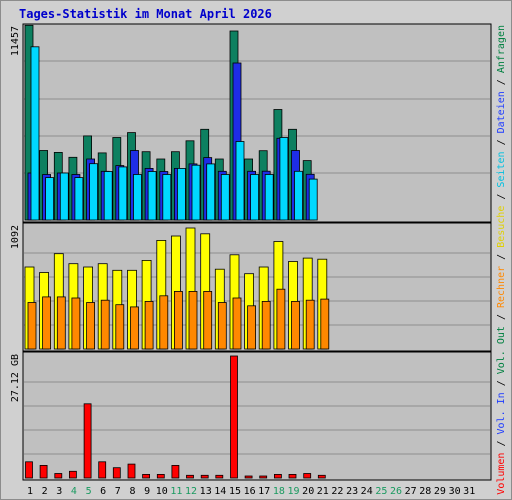  Describe the element at coordinates (191, 491) in the screenshot. I see `day-label-12: 12` at that location.